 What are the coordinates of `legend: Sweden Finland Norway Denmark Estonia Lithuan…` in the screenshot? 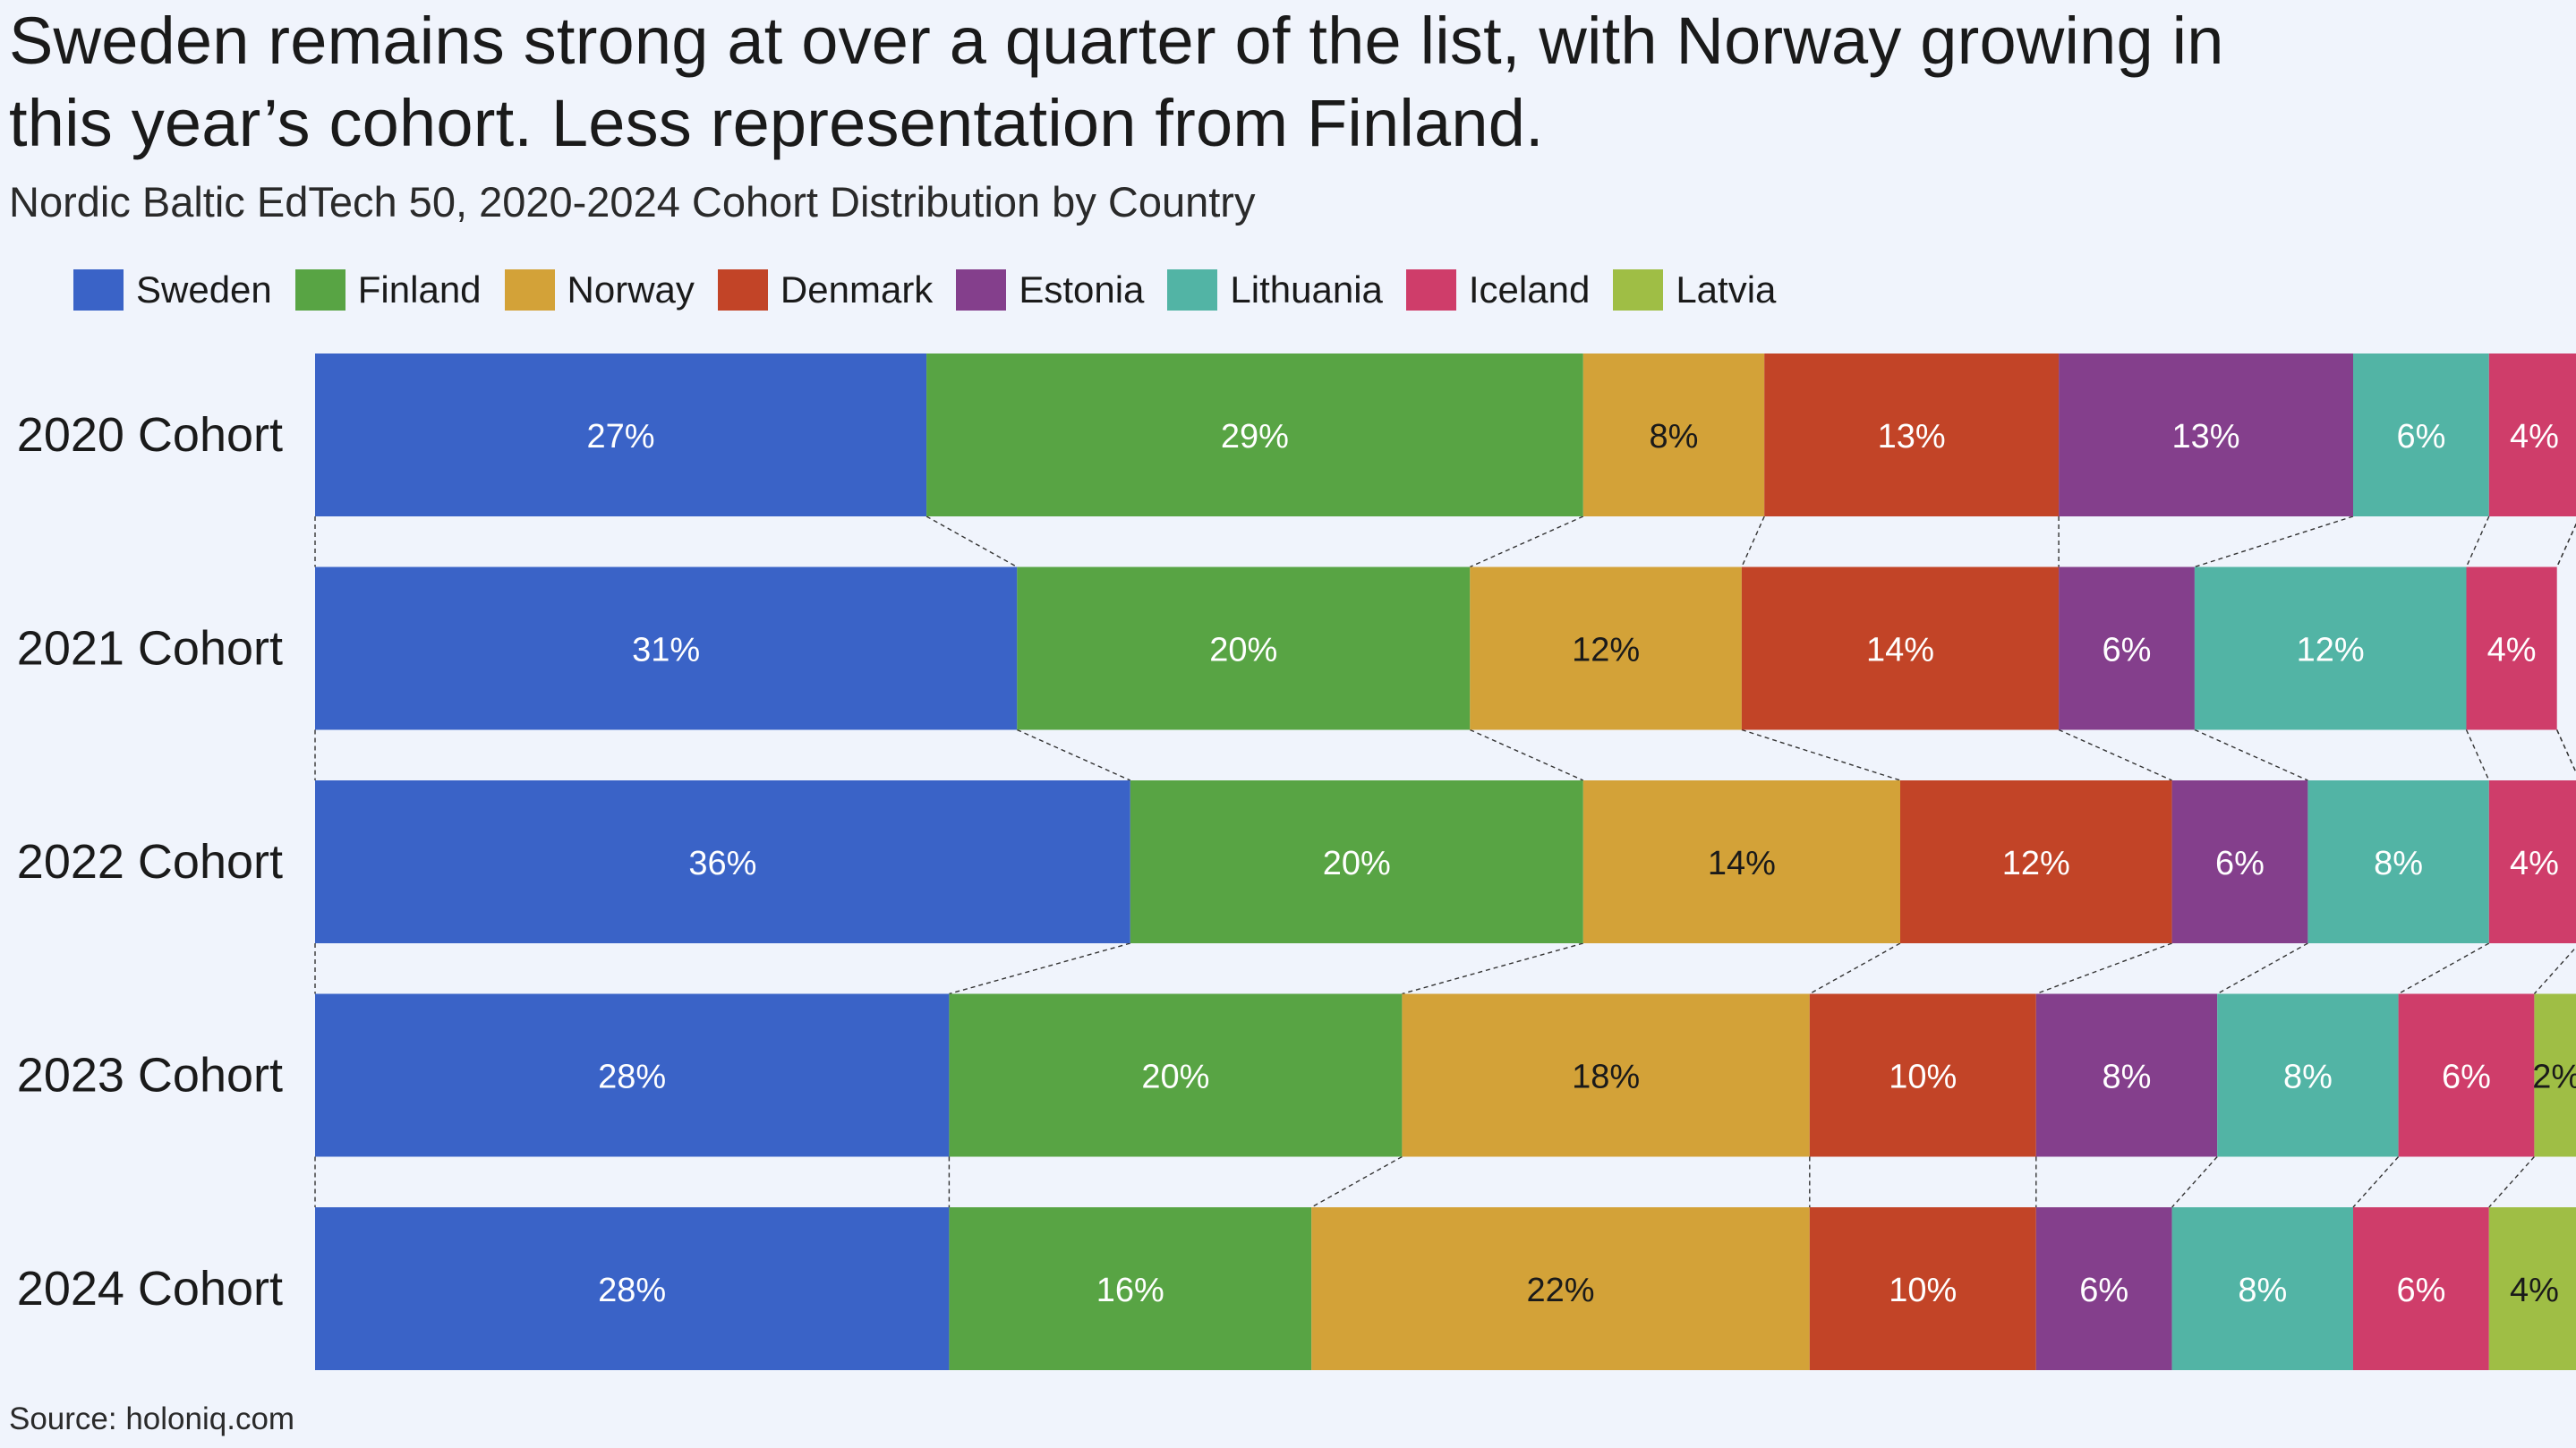 It's located at (924, 290).